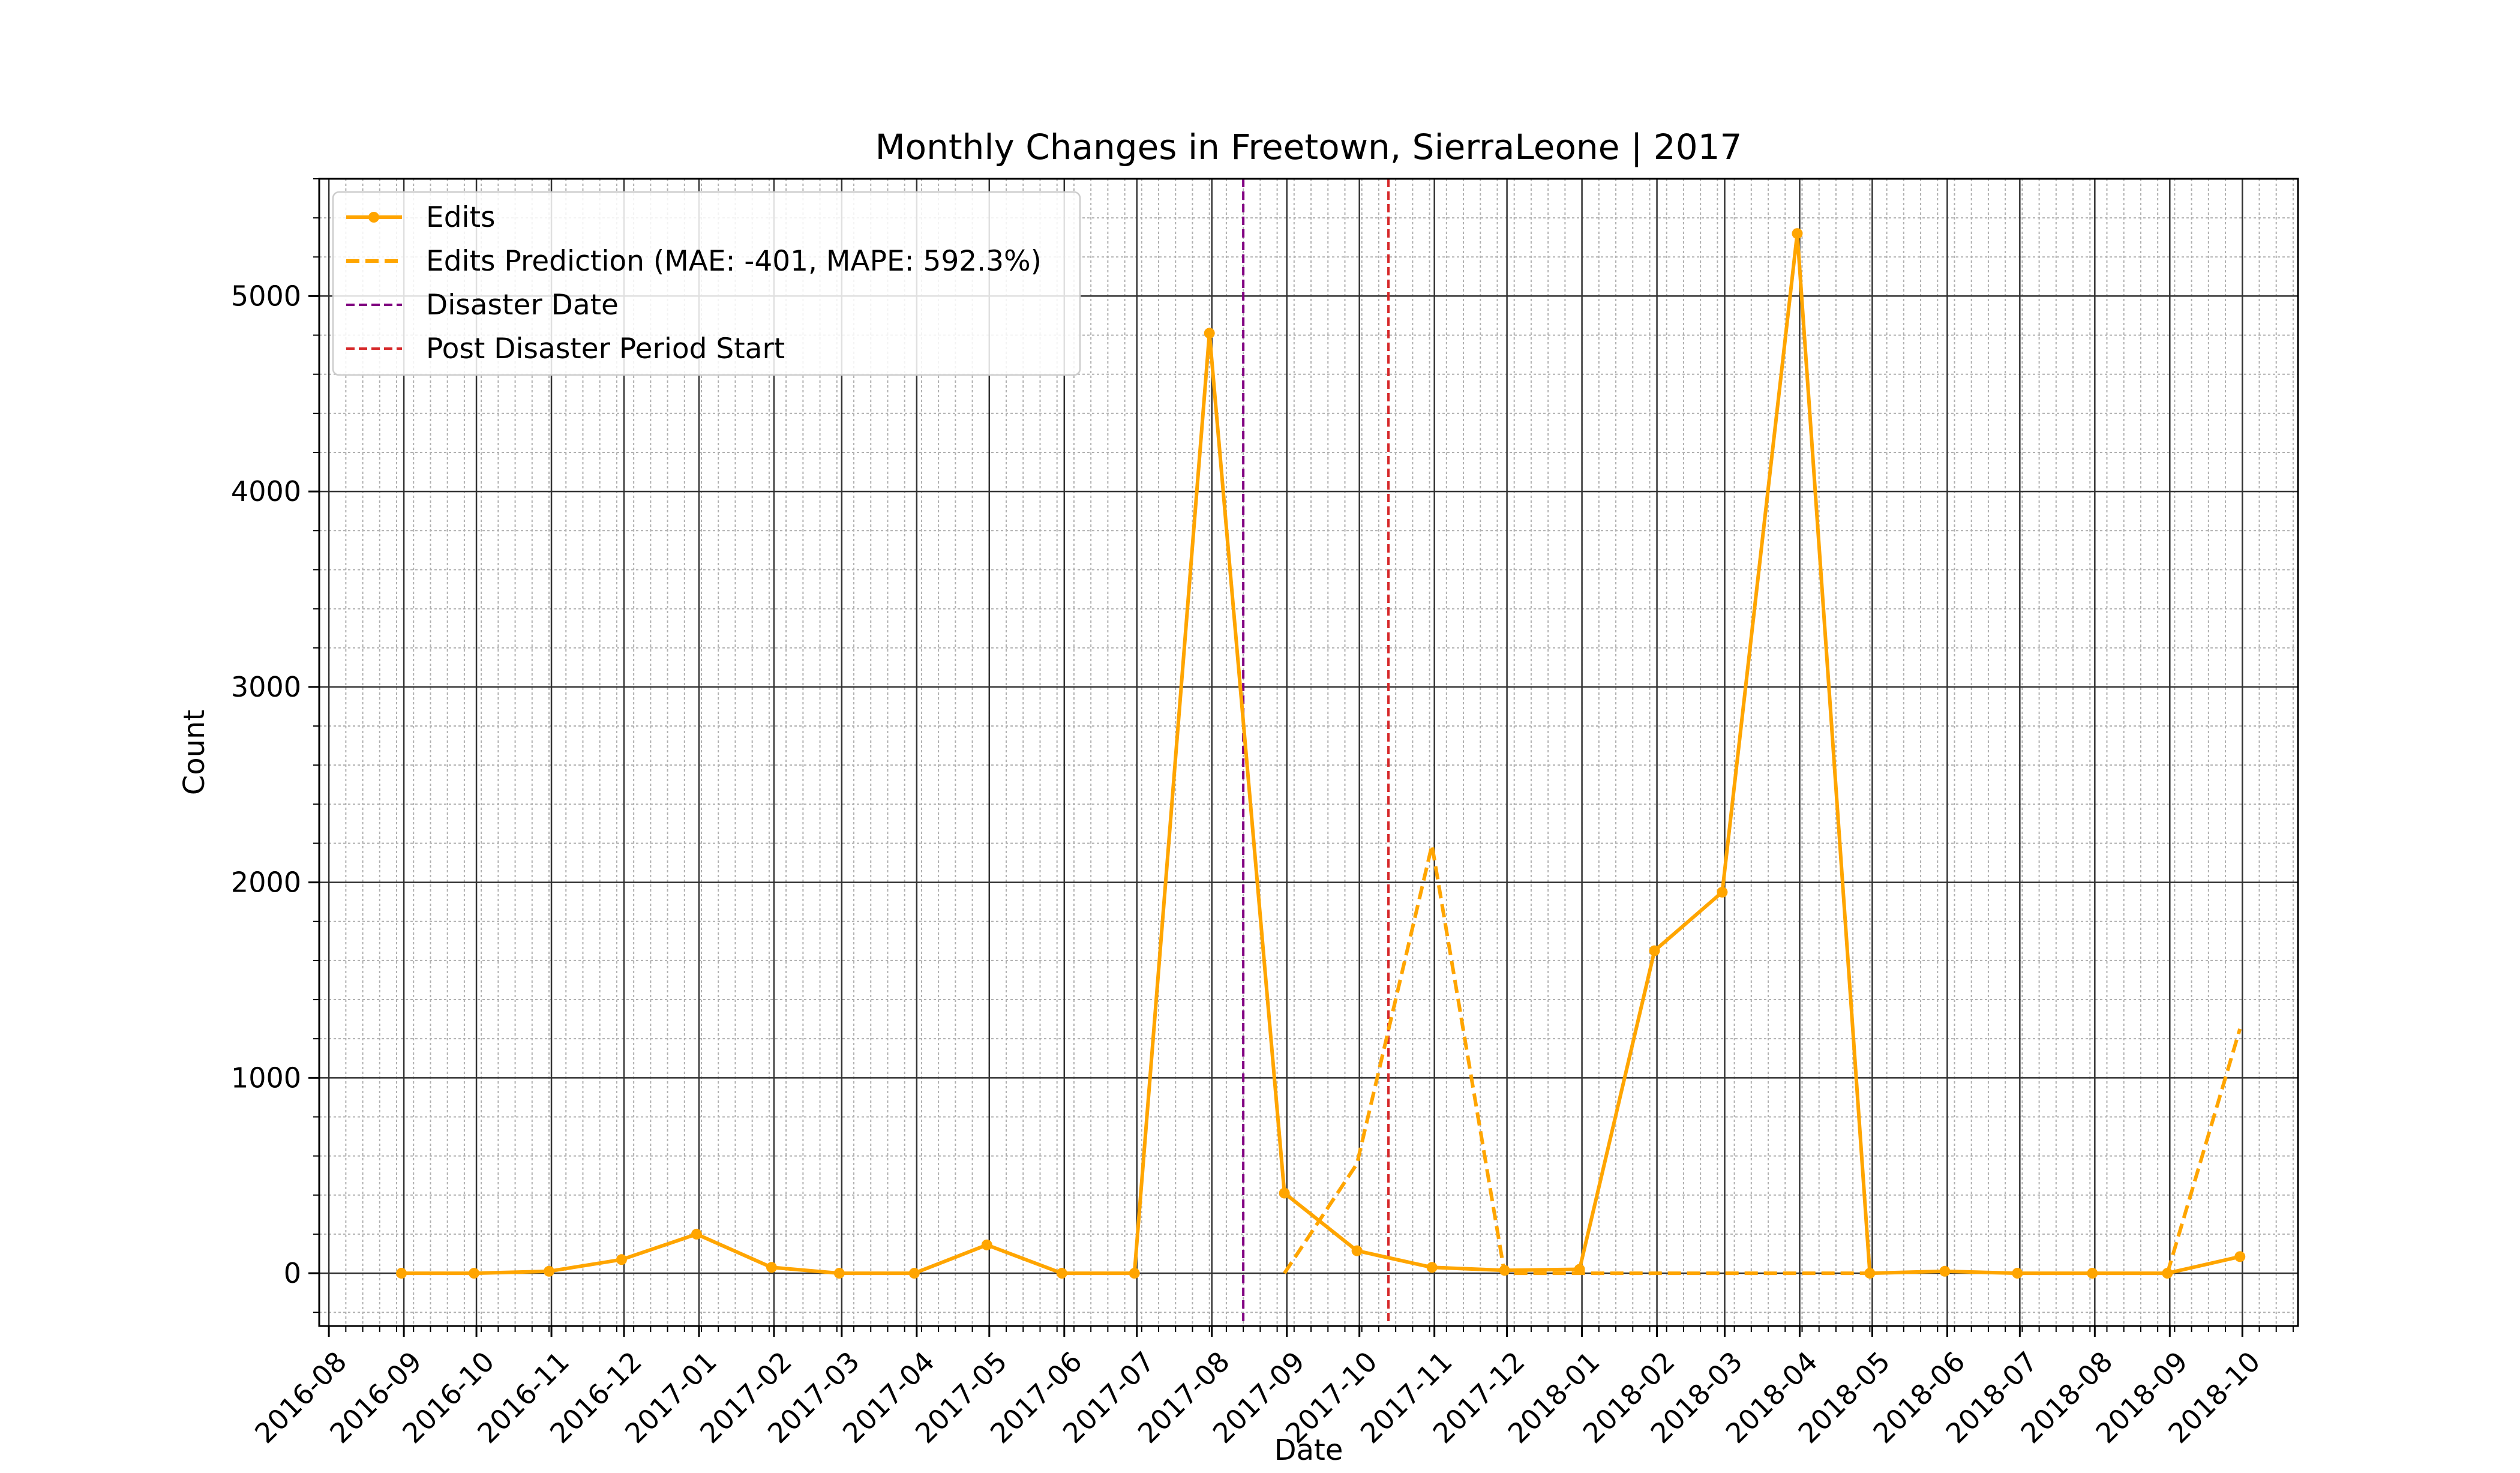 The image size is (2520, 1473). What do you see at coordinates (1308, 1450) in the screenshot?
I see `x-axis-label: Date` at bounding box center [1308, 1450].